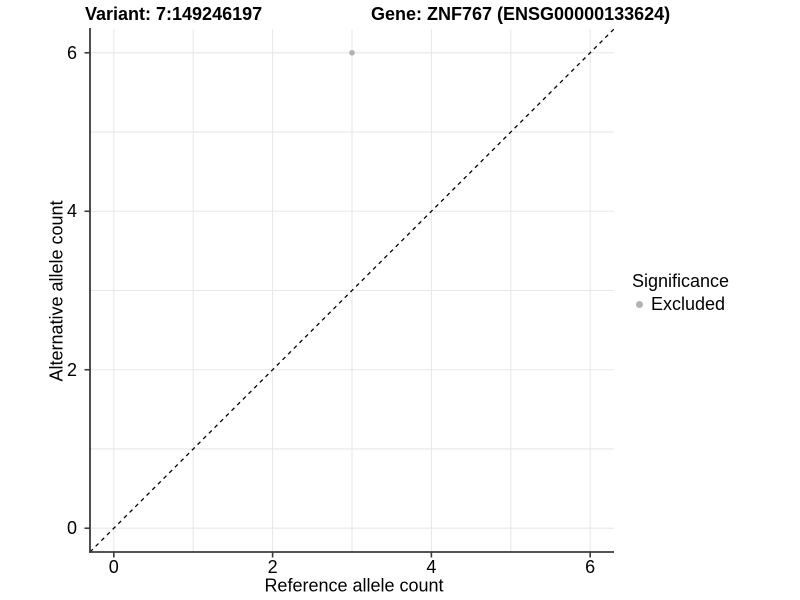 The height and width of the screenshot is (600, 800). Describe the element at coordinates (71, 369) in the screenshot. I see `y-tick-label: 2` at that location.